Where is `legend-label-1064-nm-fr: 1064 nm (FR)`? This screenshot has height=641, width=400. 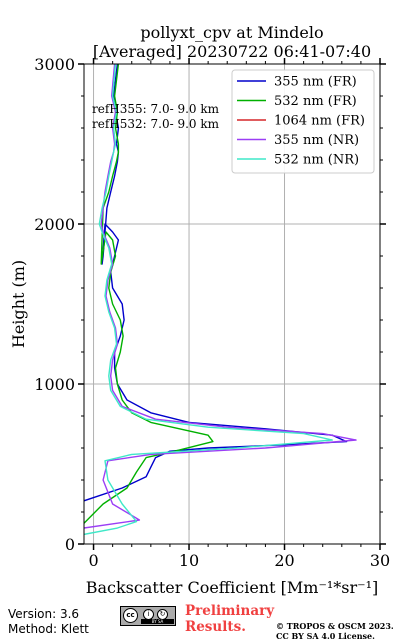
legend-label-1064-nm-fr: 1064 nm (FR) is located at coordinates (319, 121).